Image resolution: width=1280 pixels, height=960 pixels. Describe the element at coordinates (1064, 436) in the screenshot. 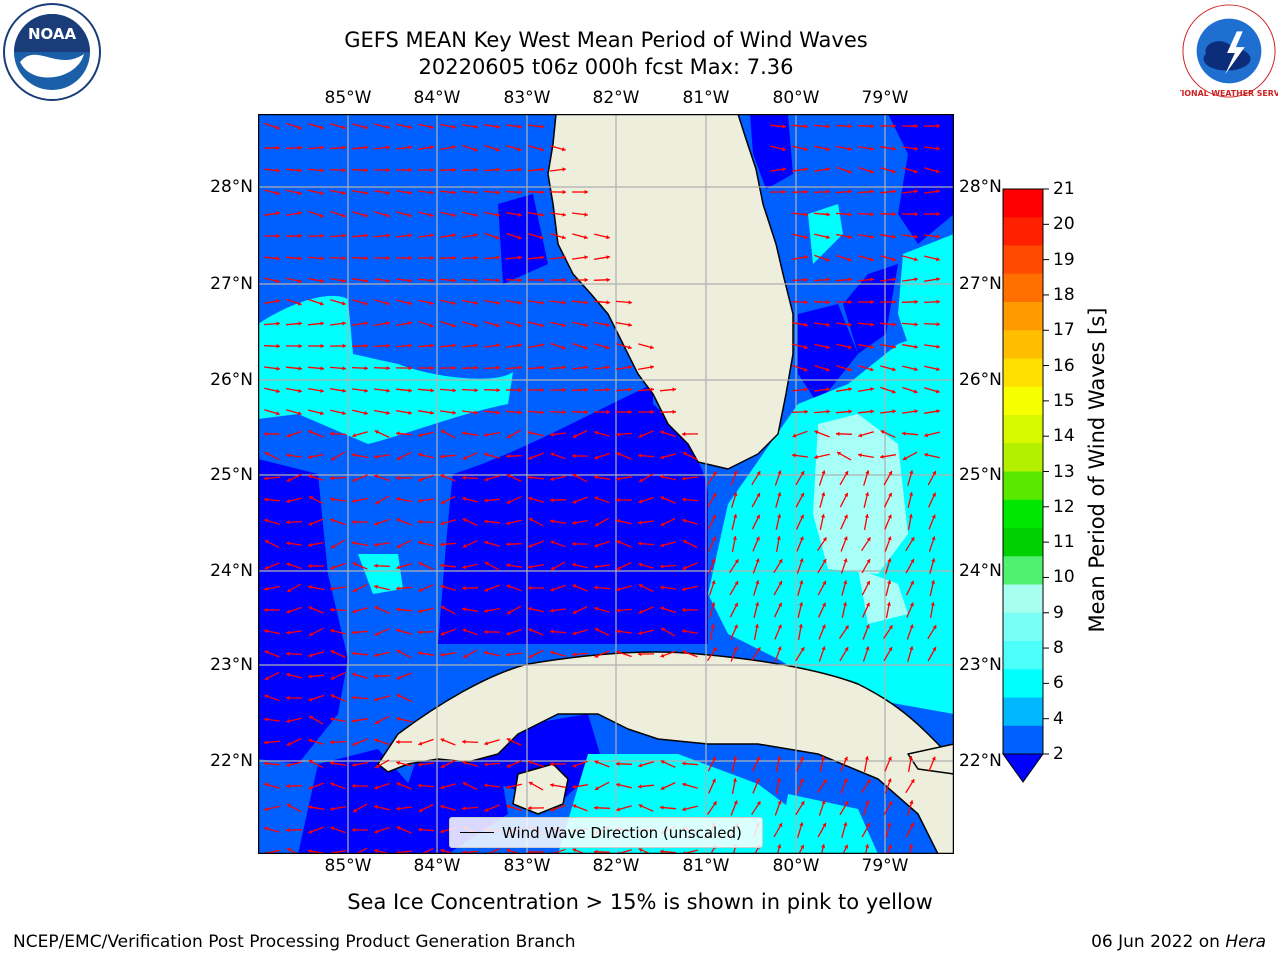

I see `colorbar-tick-label: 14` at that location.